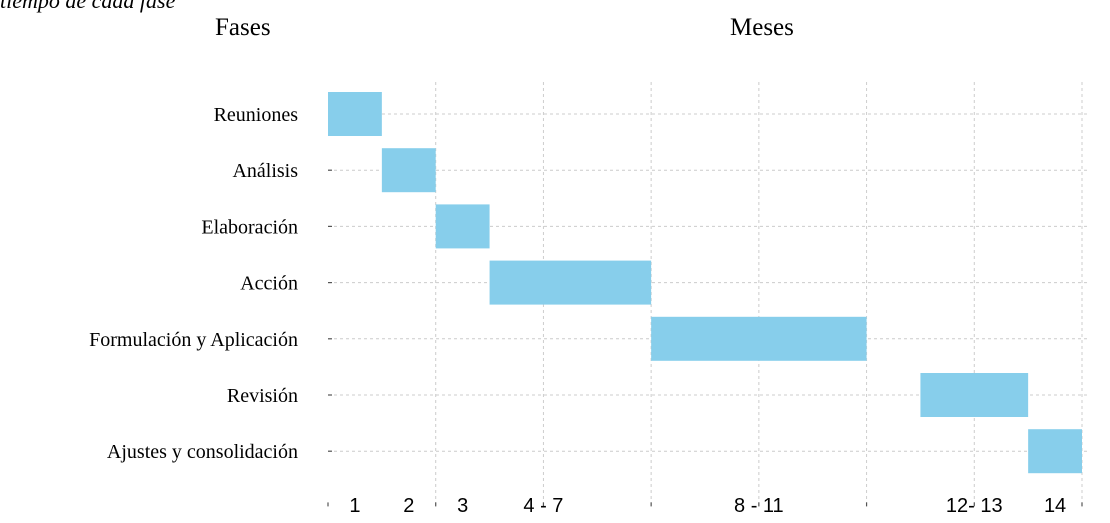  What do you see at coordinates (462, 506) in the screenshot?
I see `x-tick-label: 3` at bounding box center [462, 506].